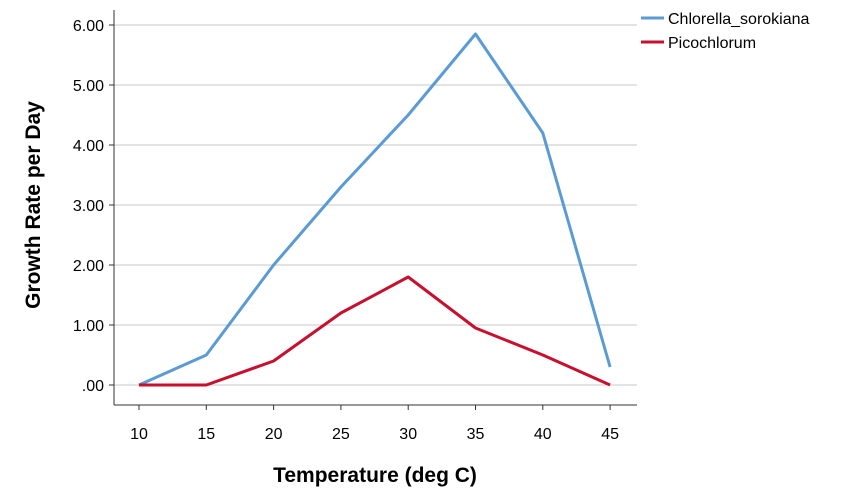  Describe the element at coordinates (712, 43) in the screenshot. I see `legend-label: Picochlorum` at that location.